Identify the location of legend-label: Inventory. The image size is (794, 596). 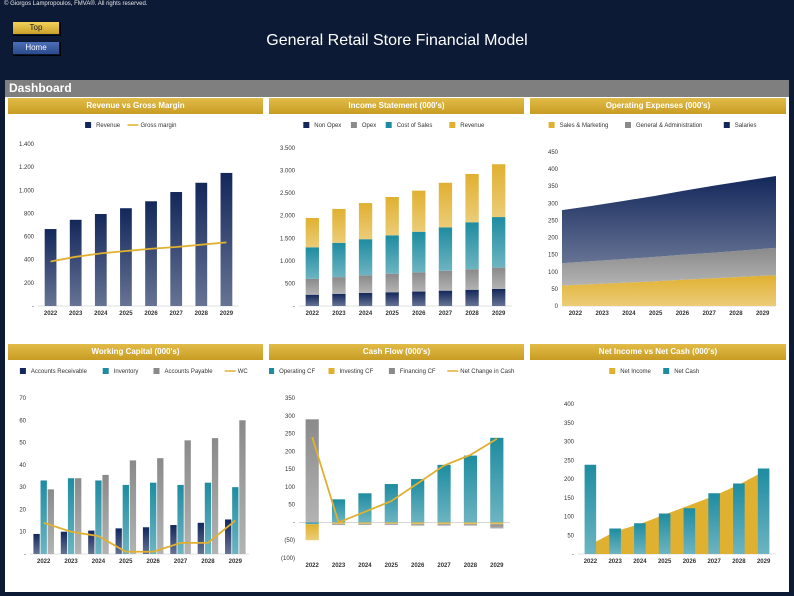
(126, 372).